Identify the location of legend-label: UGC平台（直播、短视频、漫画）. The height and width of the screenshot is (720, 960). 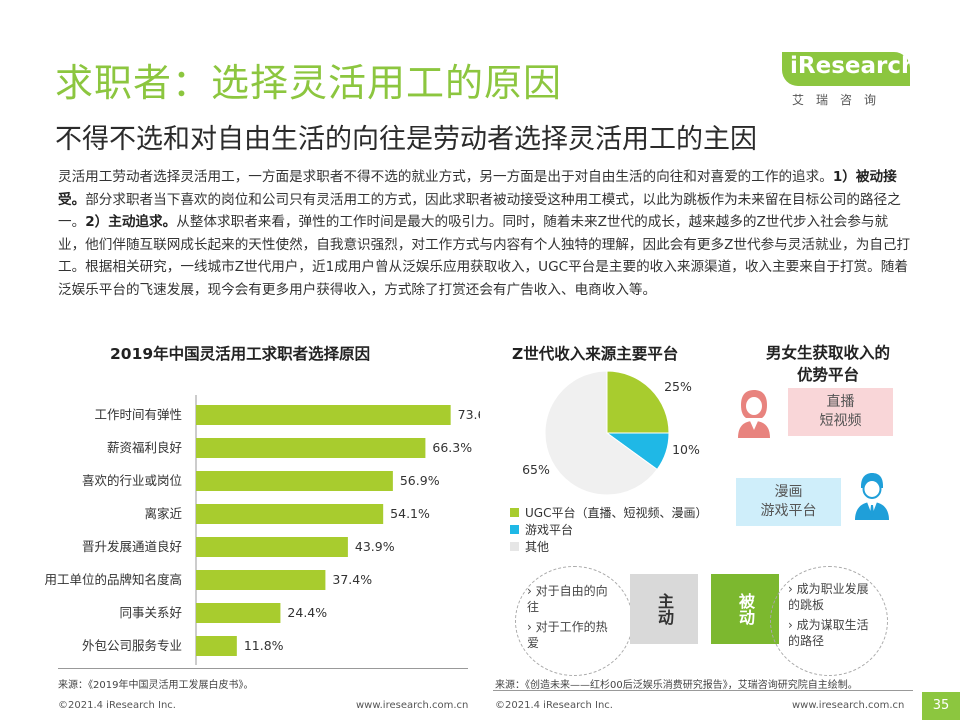
(616, 513).